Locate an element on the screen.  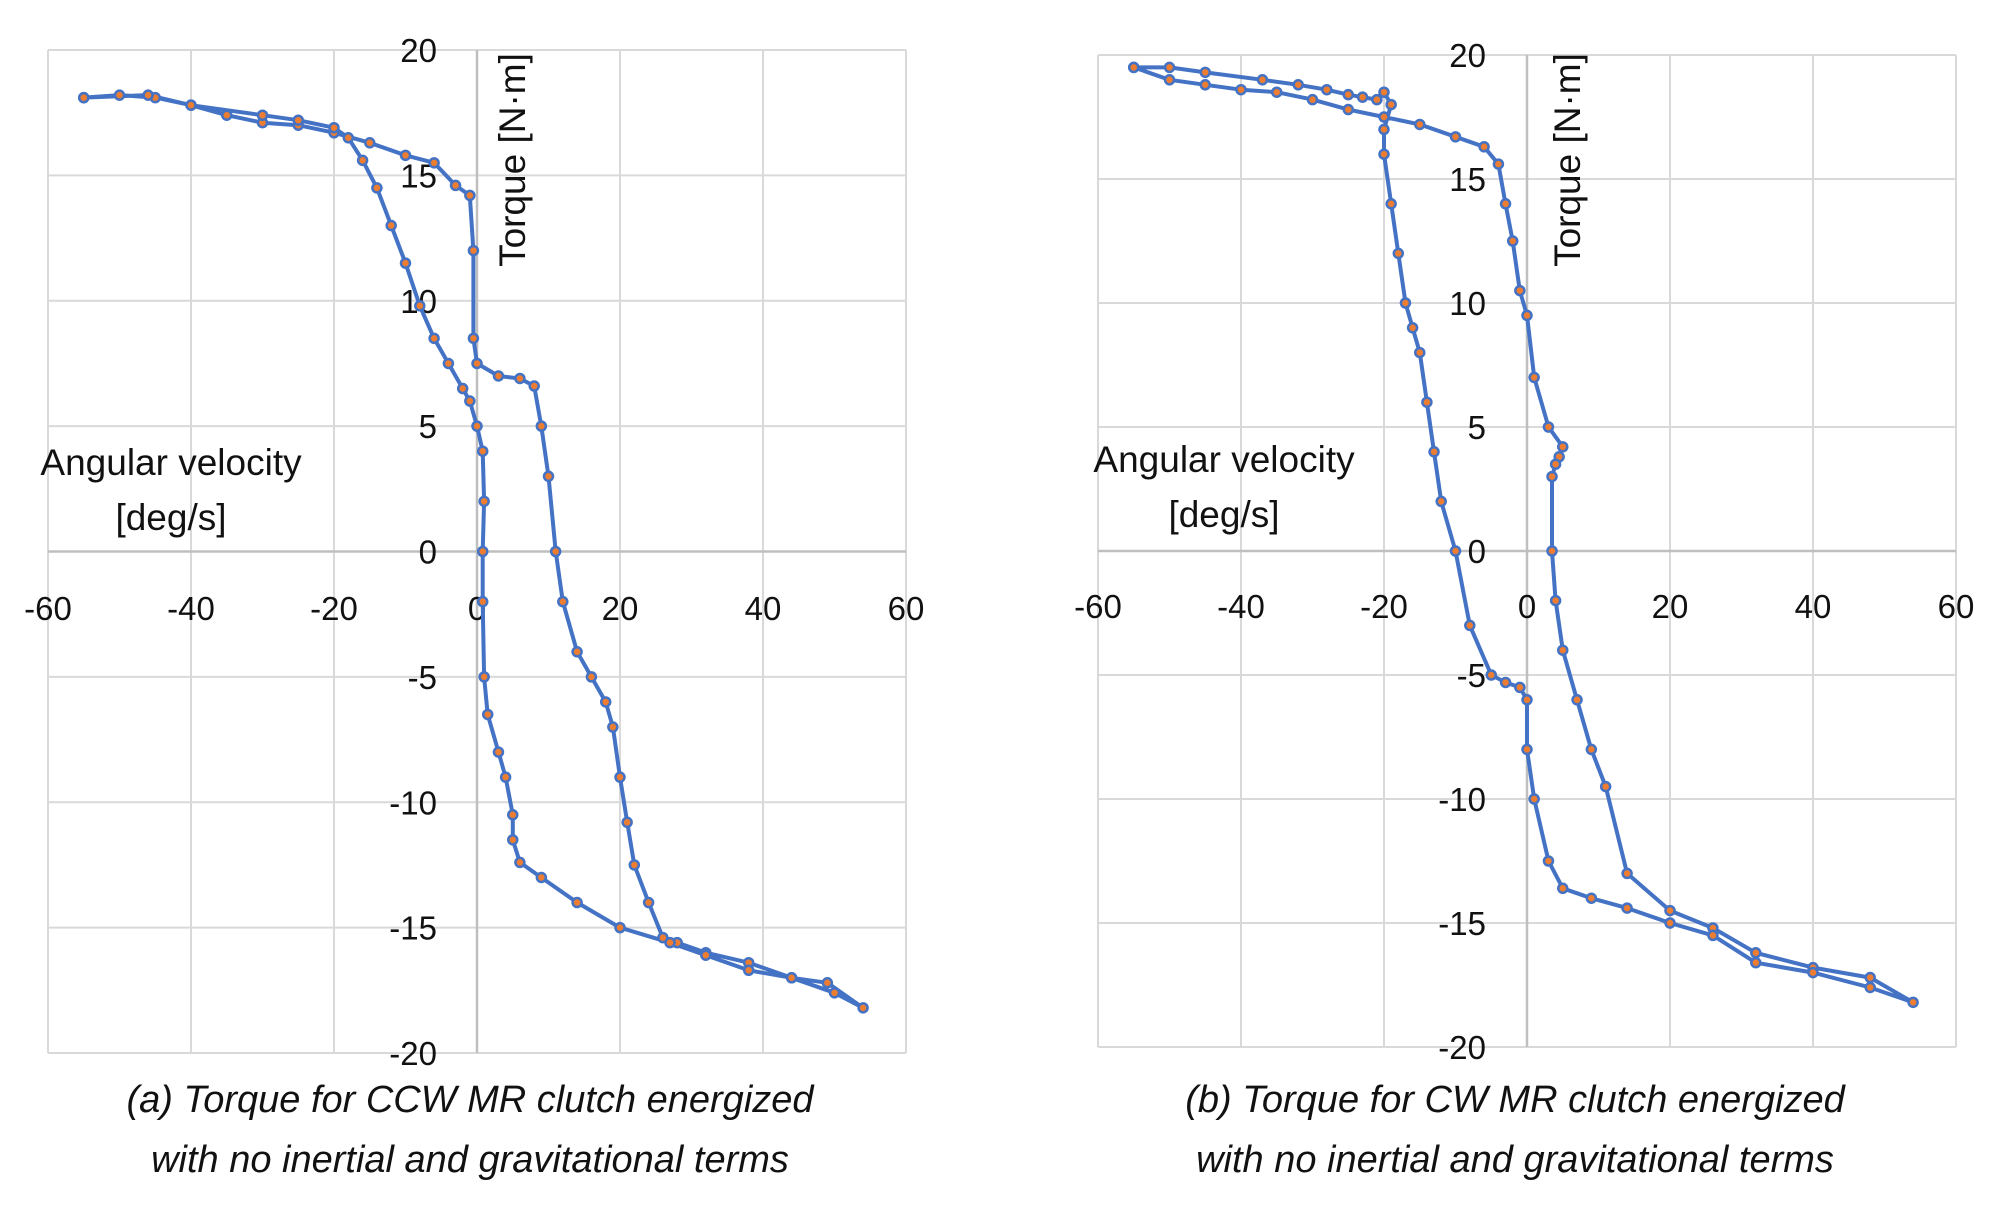
x-tick-label: 40 is located at coordinates (1813, 606).